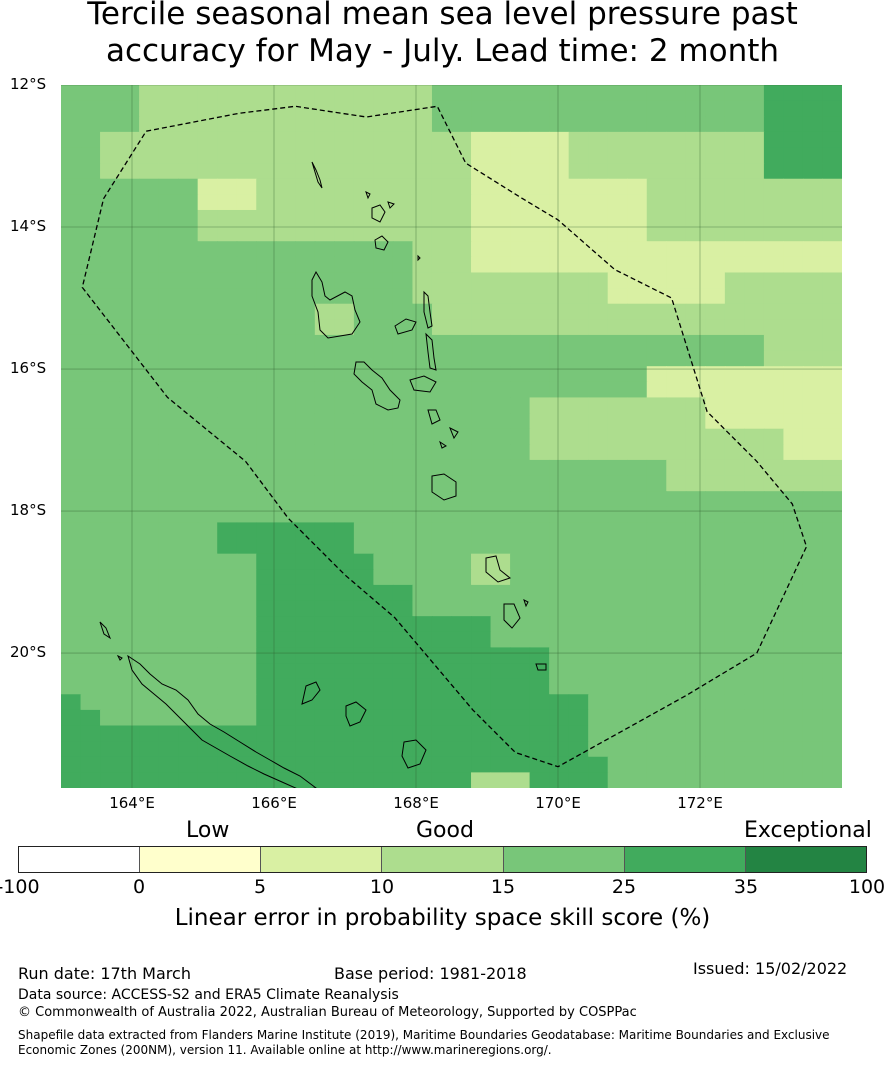 Image resolution: width=885 pixels, height=1065 pixels. Describe the element at coordinates (454, 433) in the screenshot. I see `island-shepherds` at that location.